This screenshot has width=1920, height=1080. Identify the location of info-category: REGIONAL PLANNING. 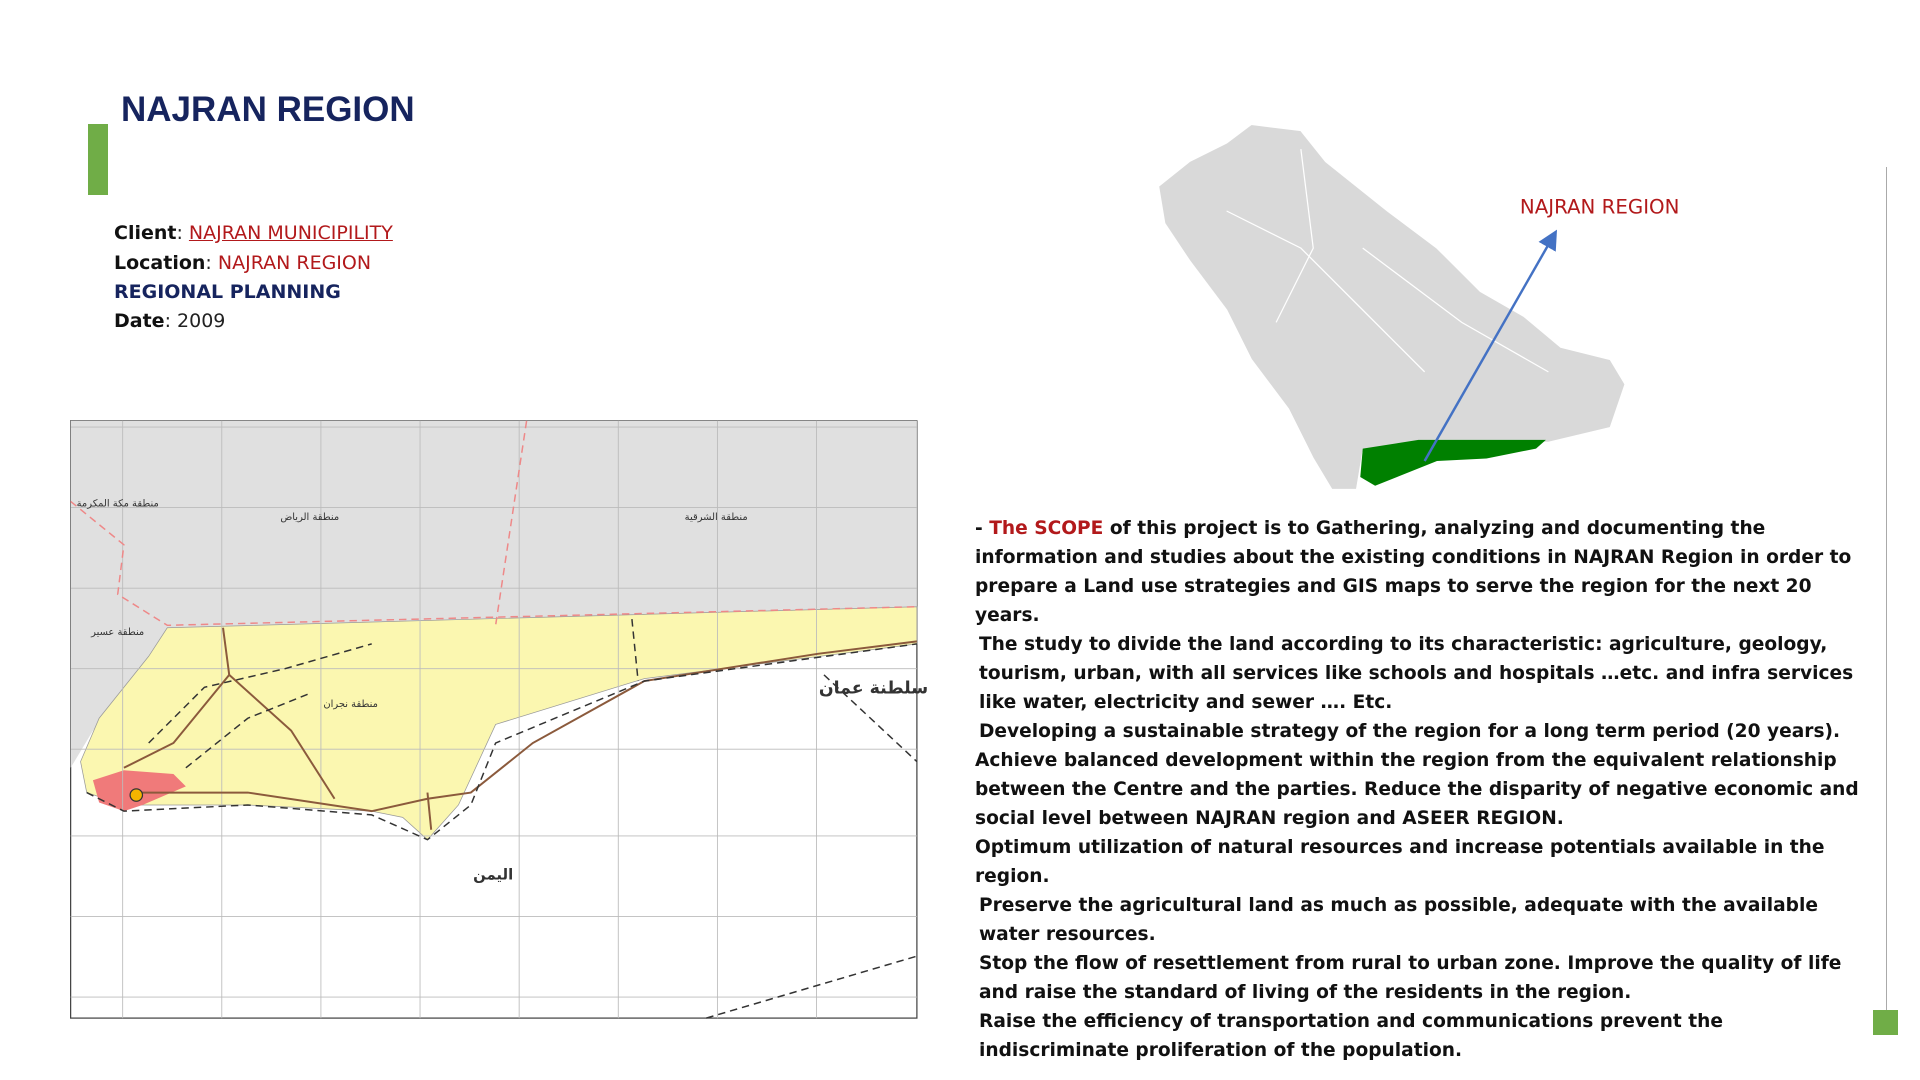
(227, 292).